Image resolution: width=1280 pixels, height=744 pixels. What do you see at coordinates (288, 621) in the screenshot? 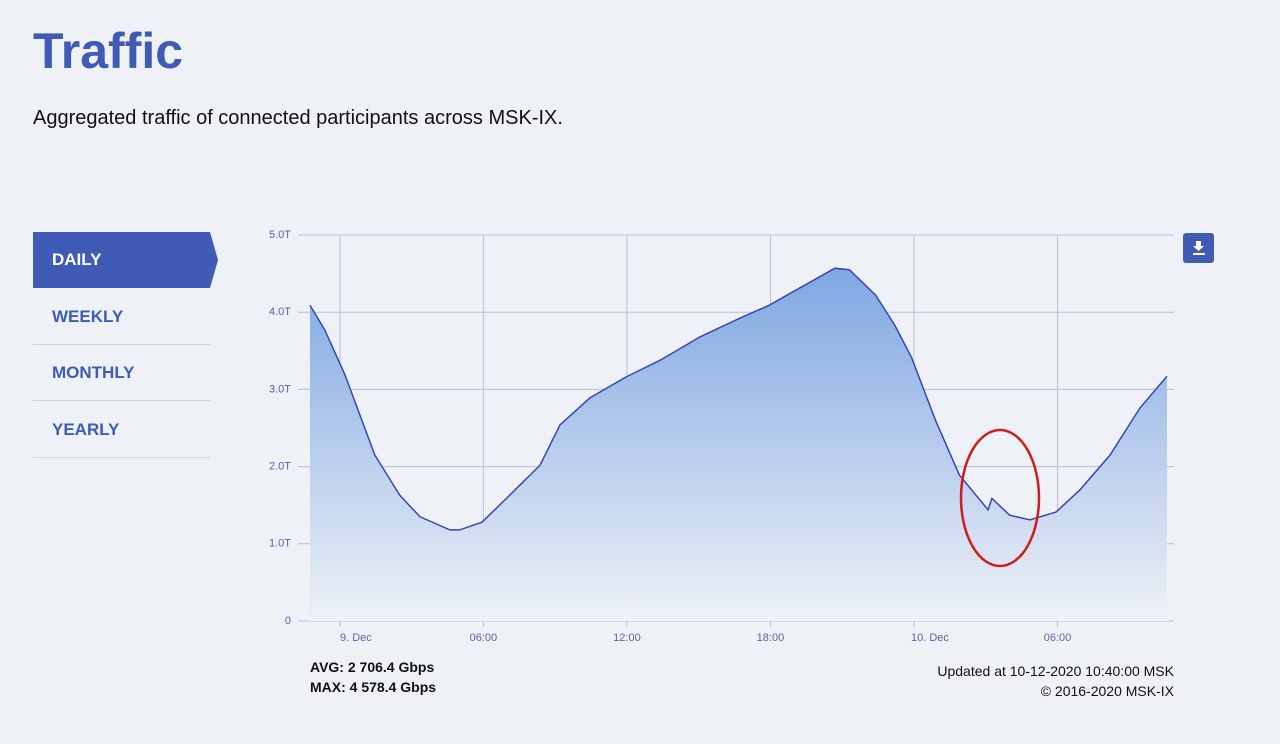
I see `y-tick-label: 0` at bounding box center [288, 621].